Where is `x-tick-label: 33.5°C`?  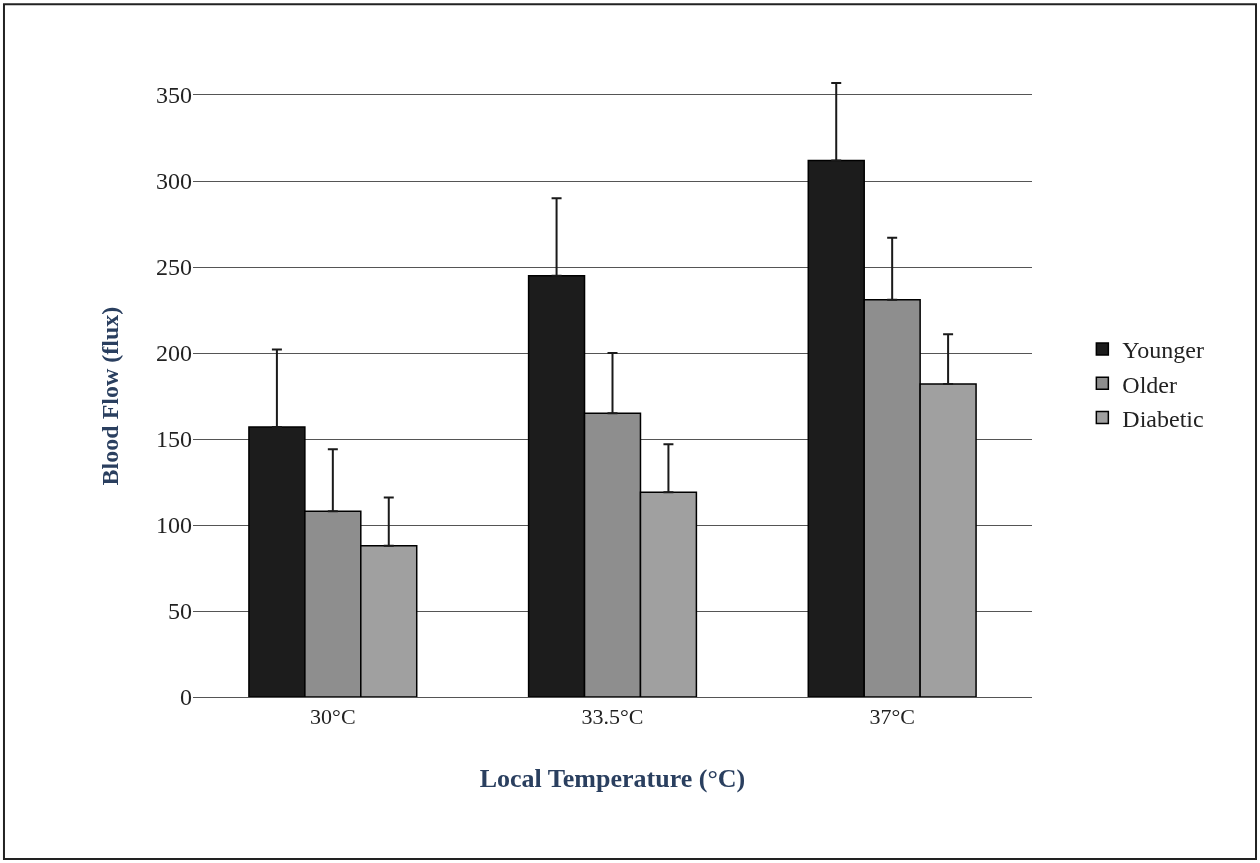
x-tick-label: 33.5°C is located at coordinates (612, 717).